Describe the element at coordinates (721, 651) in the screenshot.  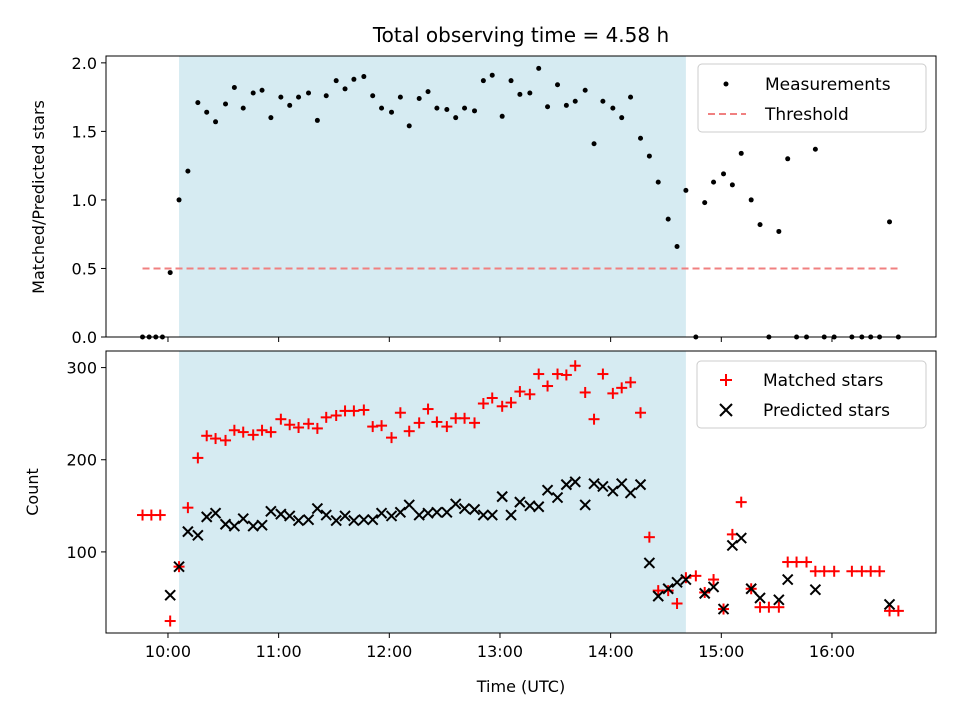
I see `x-tick-label: 15:00` at that location.